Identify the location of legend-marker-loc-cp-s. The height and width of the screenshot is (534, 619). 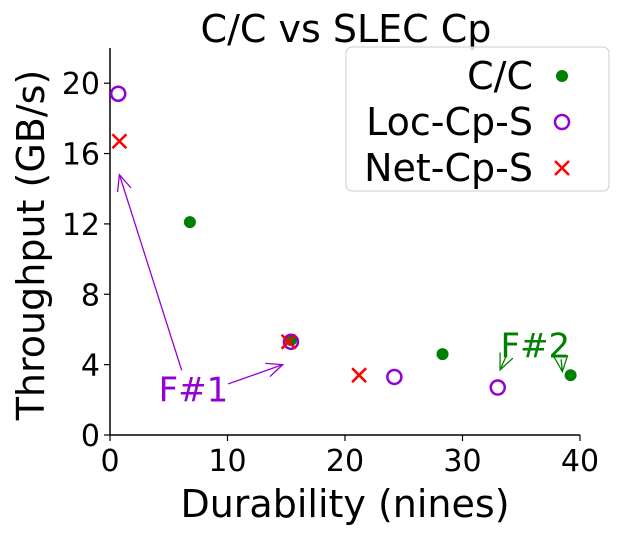
(562, 122).